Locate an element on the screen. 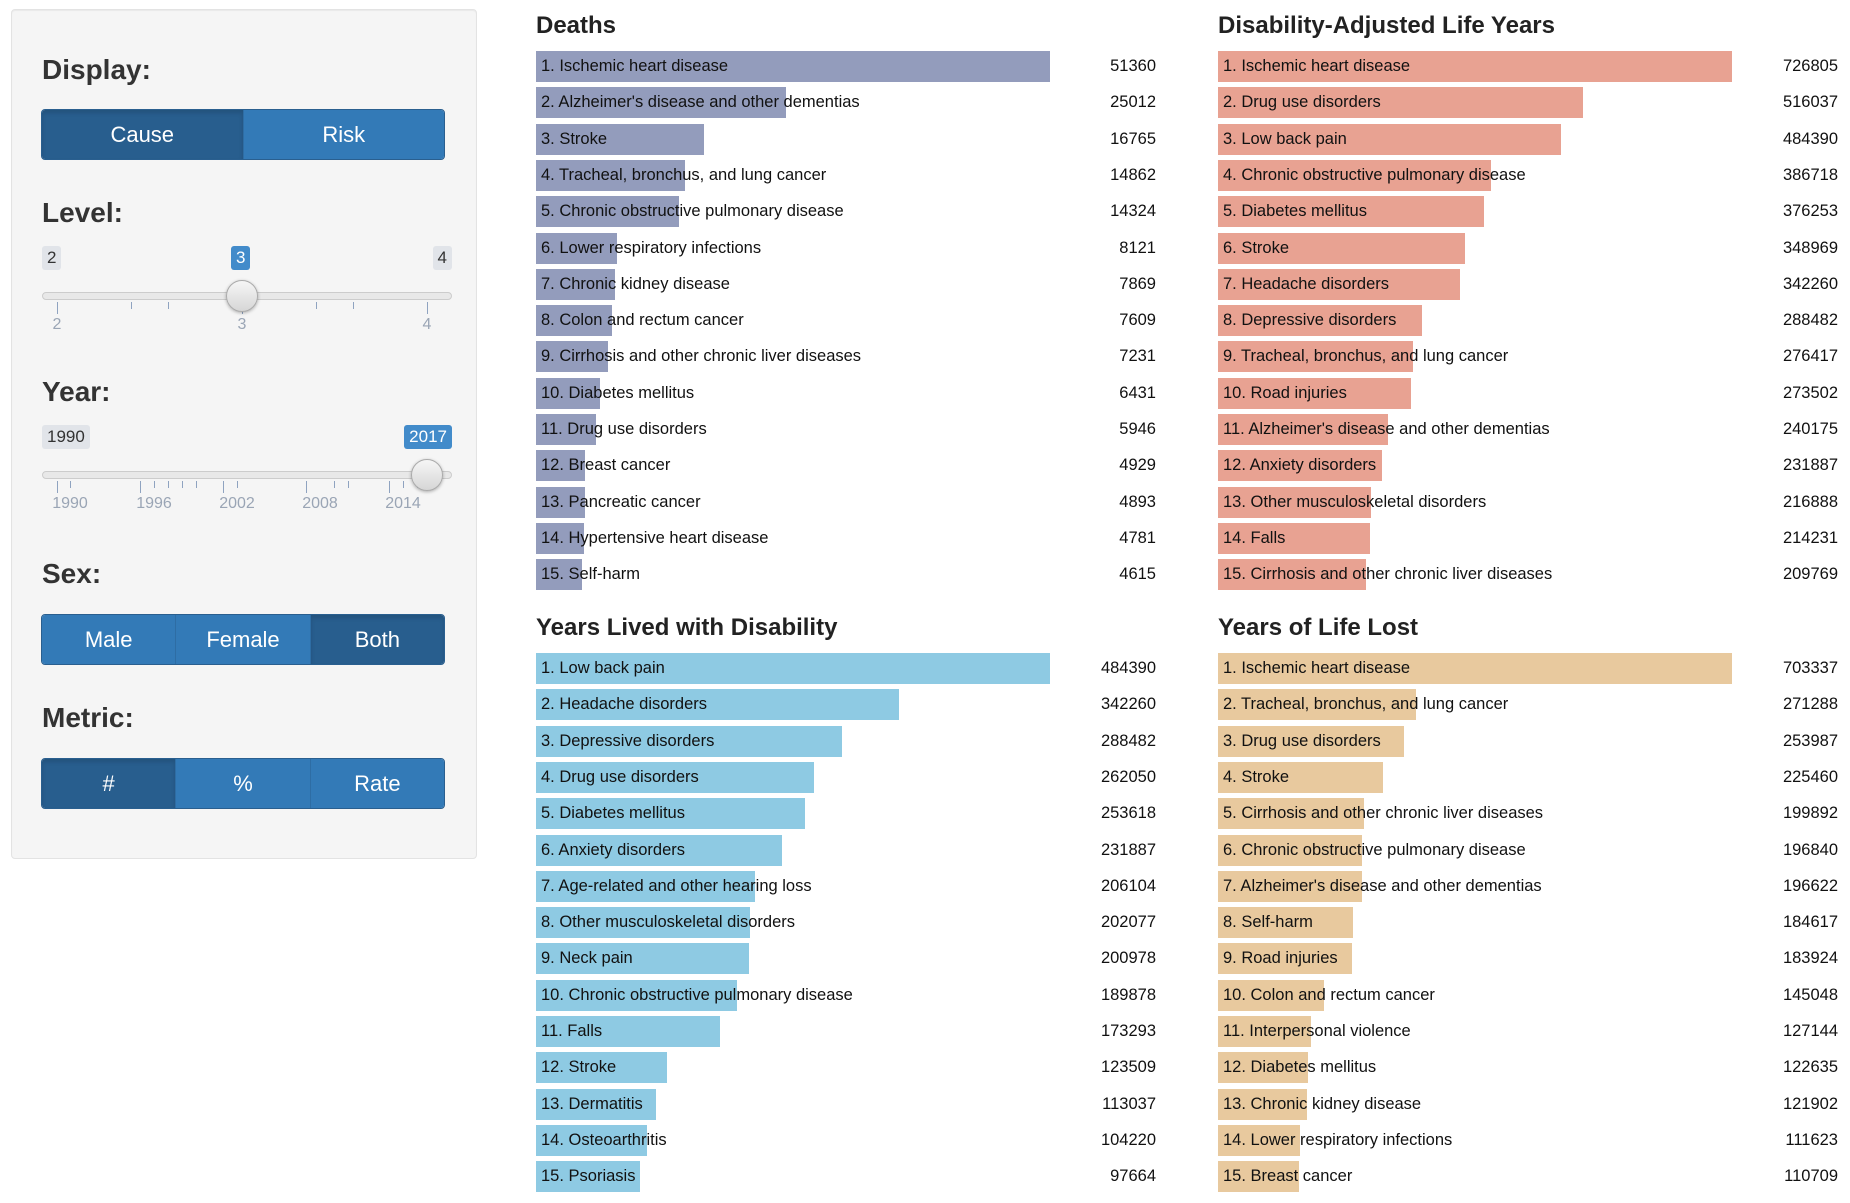 The image size is (1850, 1203). metric-toggle: # % Rate is located at coordinates (243, 783).